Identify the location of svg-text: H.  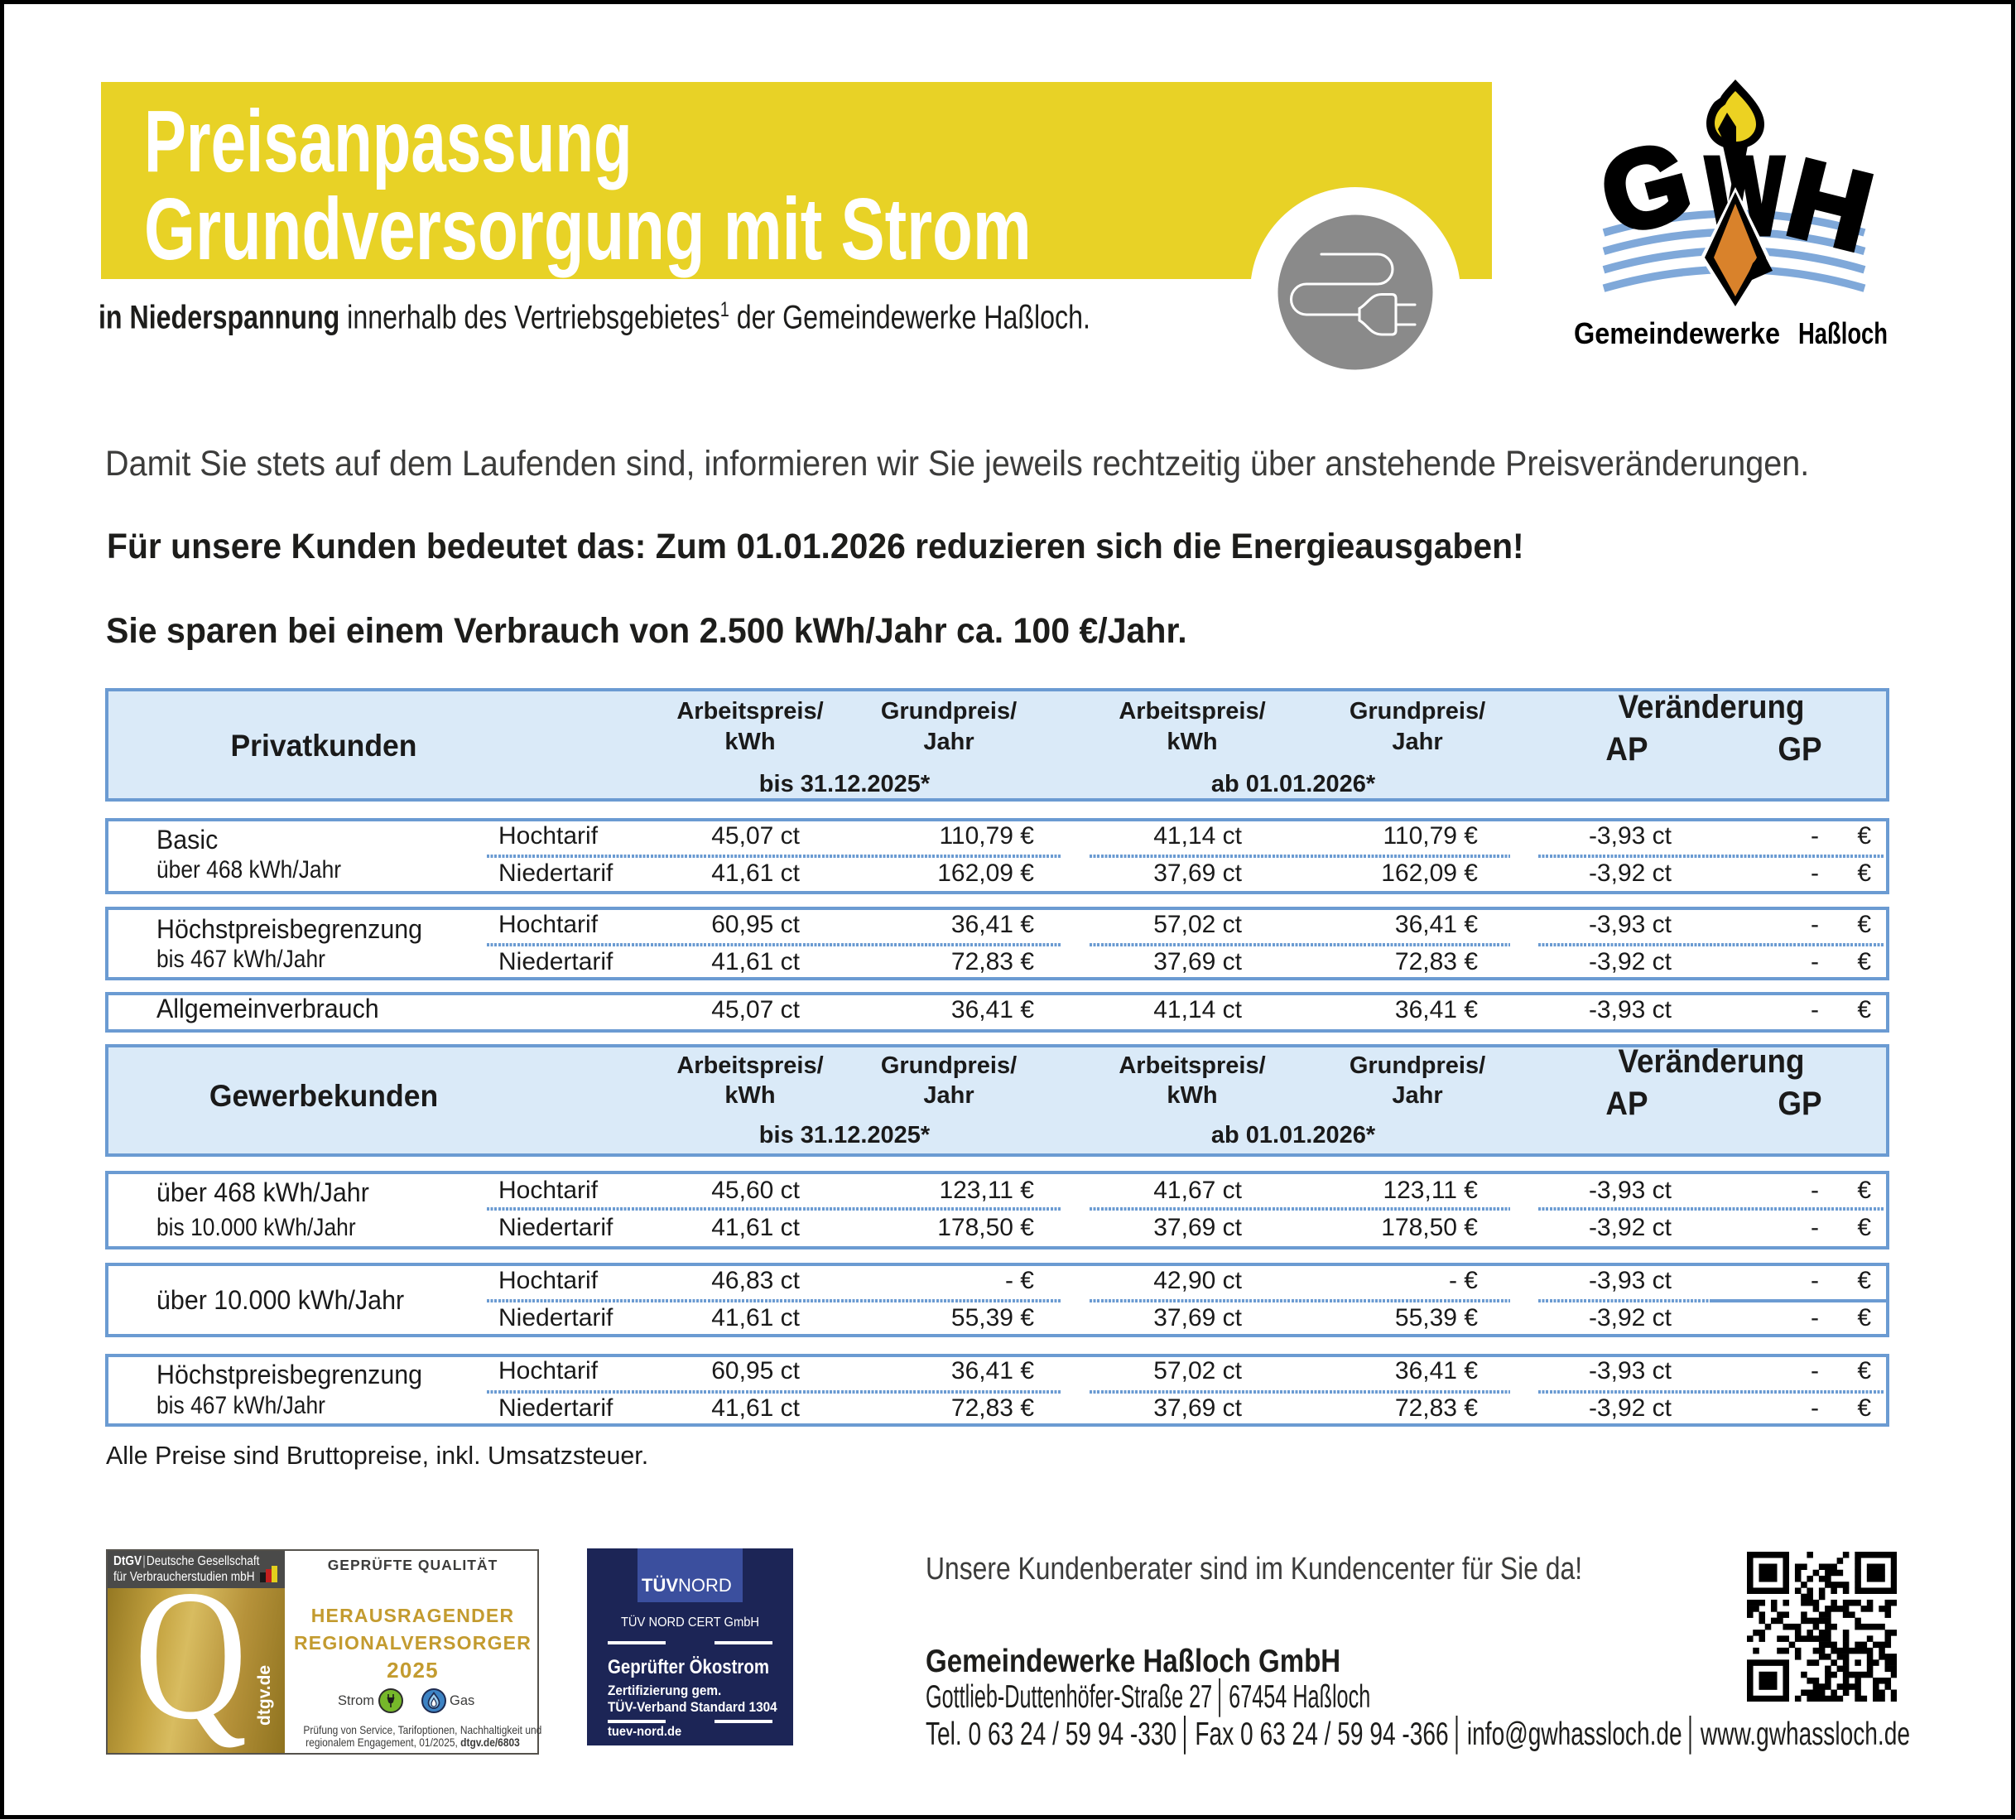
(1830, 205).